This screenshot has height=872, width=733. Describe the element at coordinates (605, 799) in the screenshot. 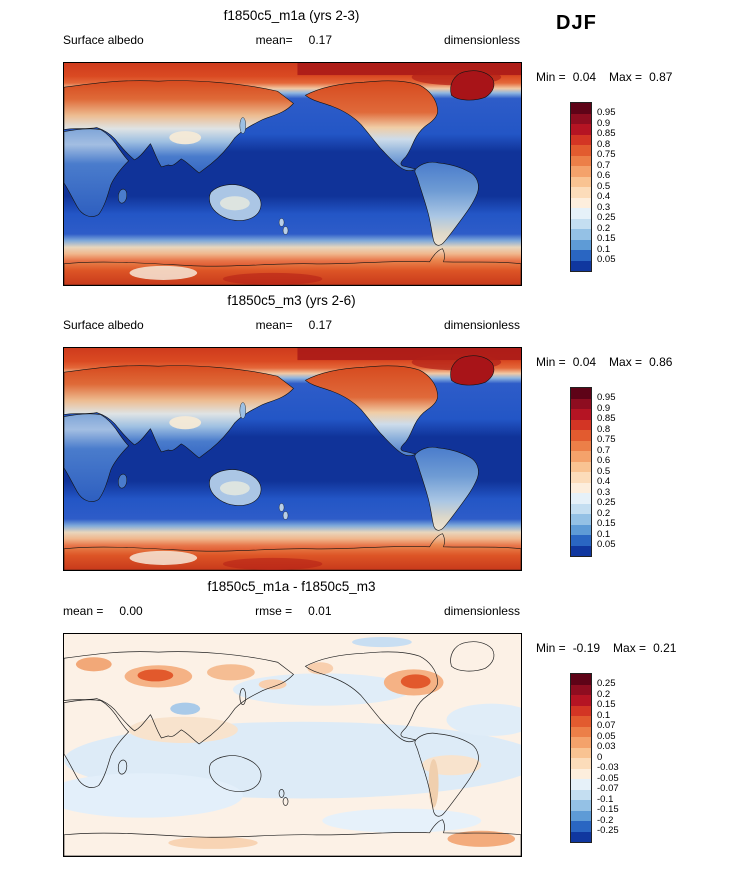

I see `colorbar-tick-label: -0.1` at that location.